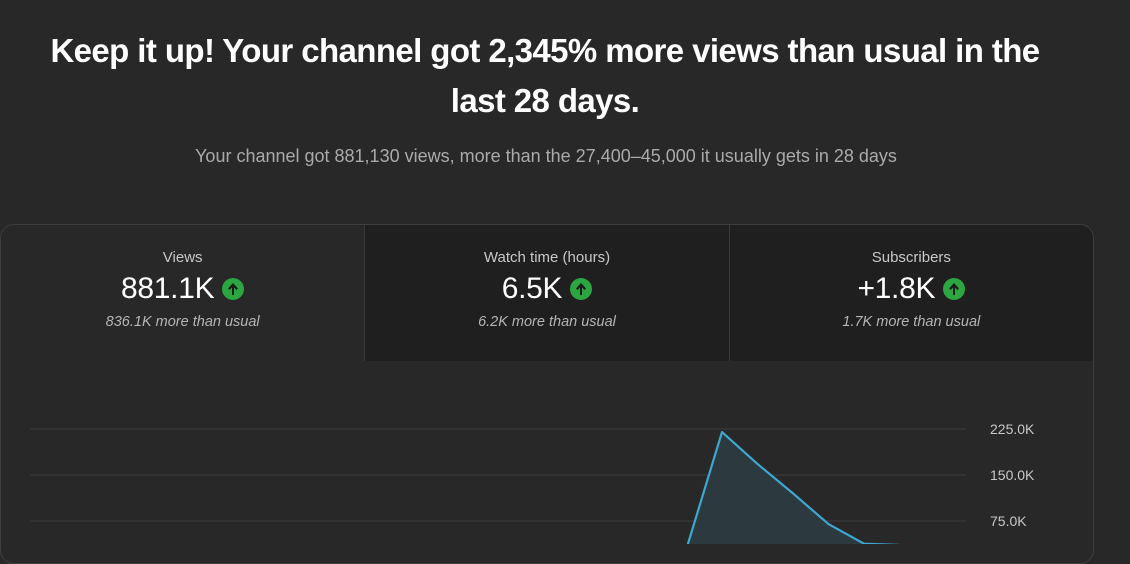  I want to click on tab-views: Views 881.1K 836.1K more than usual, so click(183, 293).